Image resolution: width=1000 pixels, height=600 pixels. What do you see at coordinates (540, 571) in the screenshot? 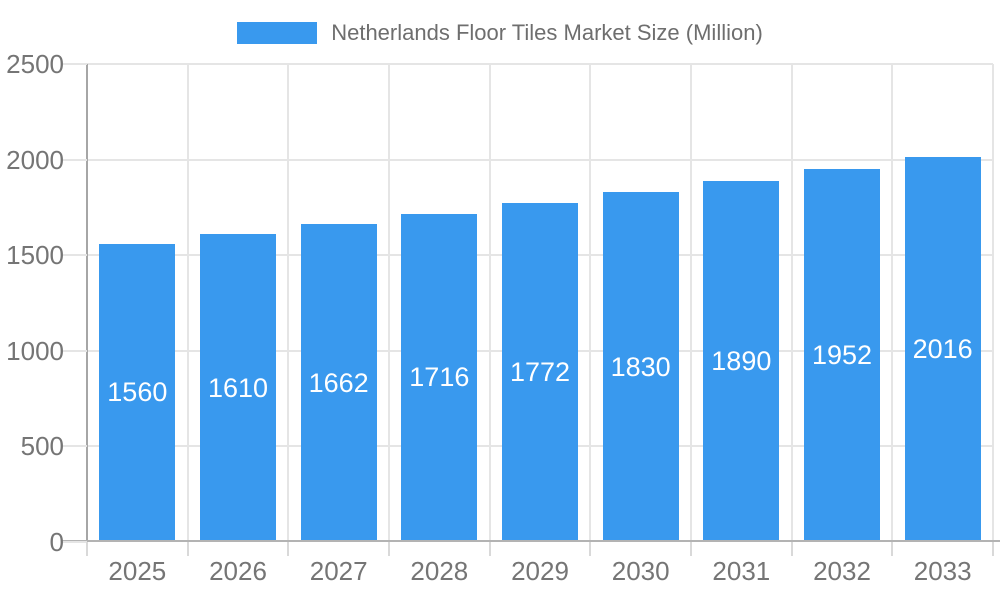
I see `x-axis-tick-label: 2029` at bounding box center [540, 571].